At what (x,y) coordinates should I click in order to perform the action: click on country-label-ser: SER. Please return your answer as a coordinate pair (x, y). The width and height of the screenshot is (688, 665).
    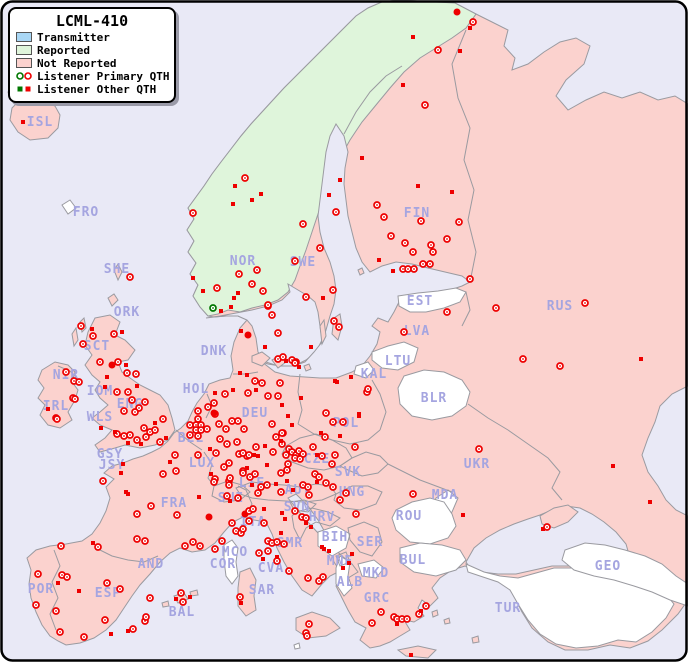
    Looking at the image, I should click on (370, 542).